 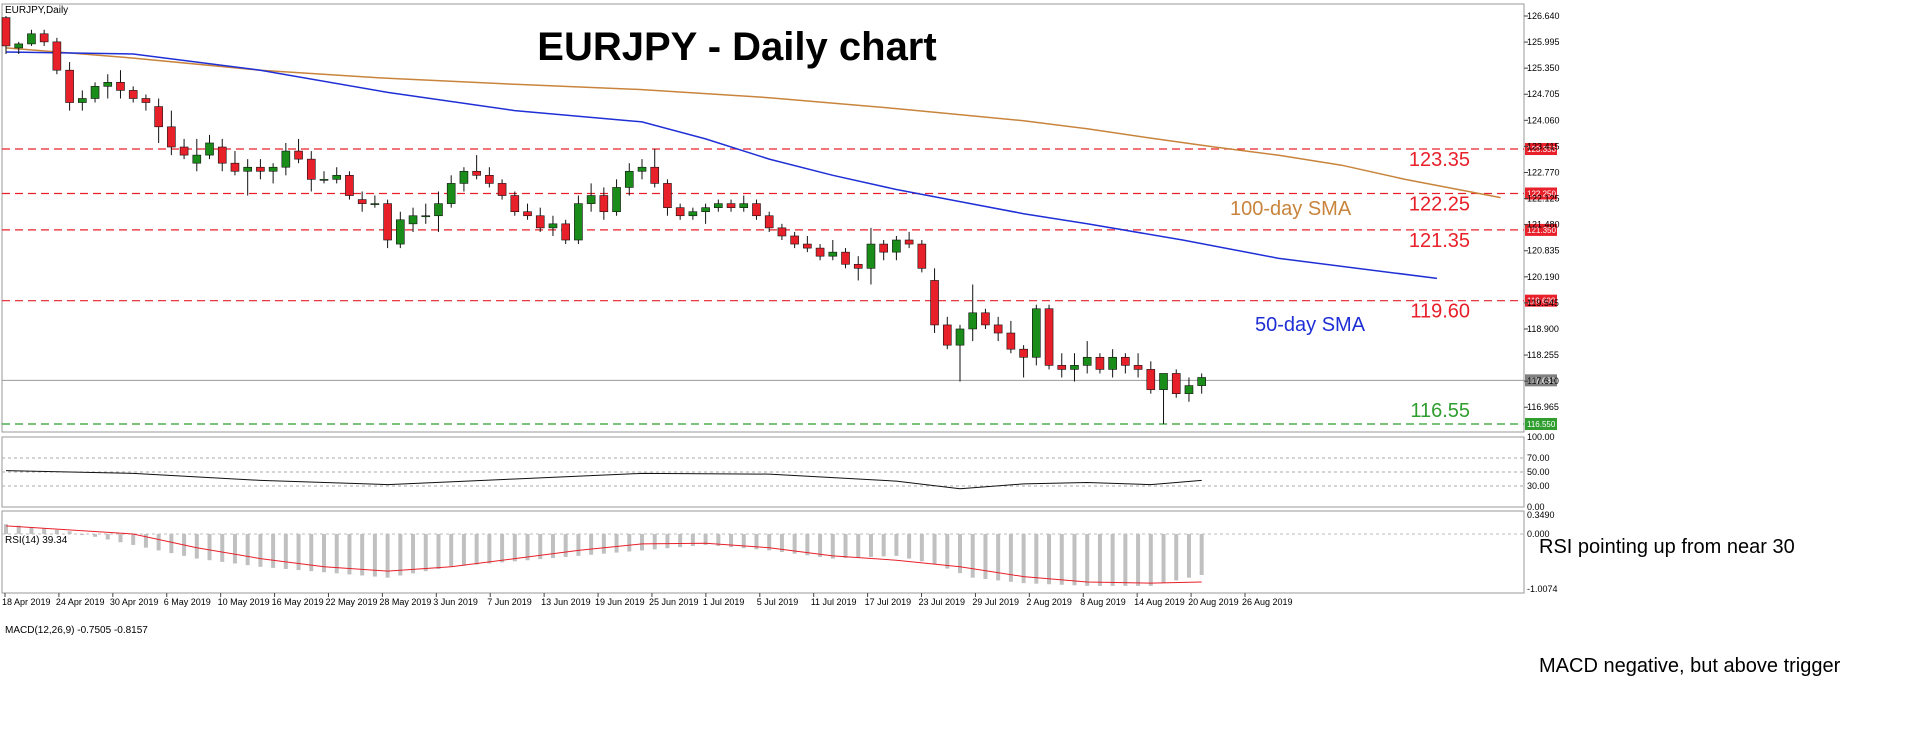 I want to click on date-tick-label: 17 Jul 2019, so click(x=888, y=602).